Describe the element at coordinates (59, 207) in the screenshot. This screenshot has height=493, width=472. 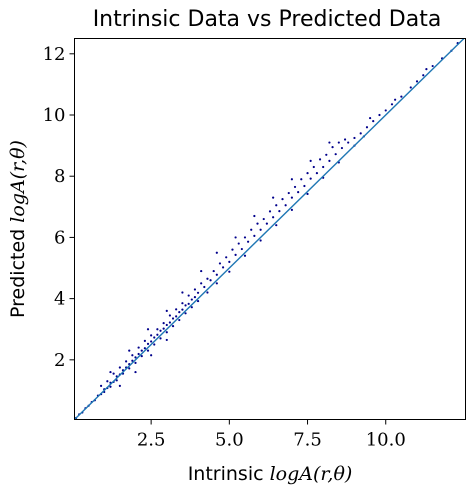
I see `y-axis: 2 4 6 8 10 12` at that location.